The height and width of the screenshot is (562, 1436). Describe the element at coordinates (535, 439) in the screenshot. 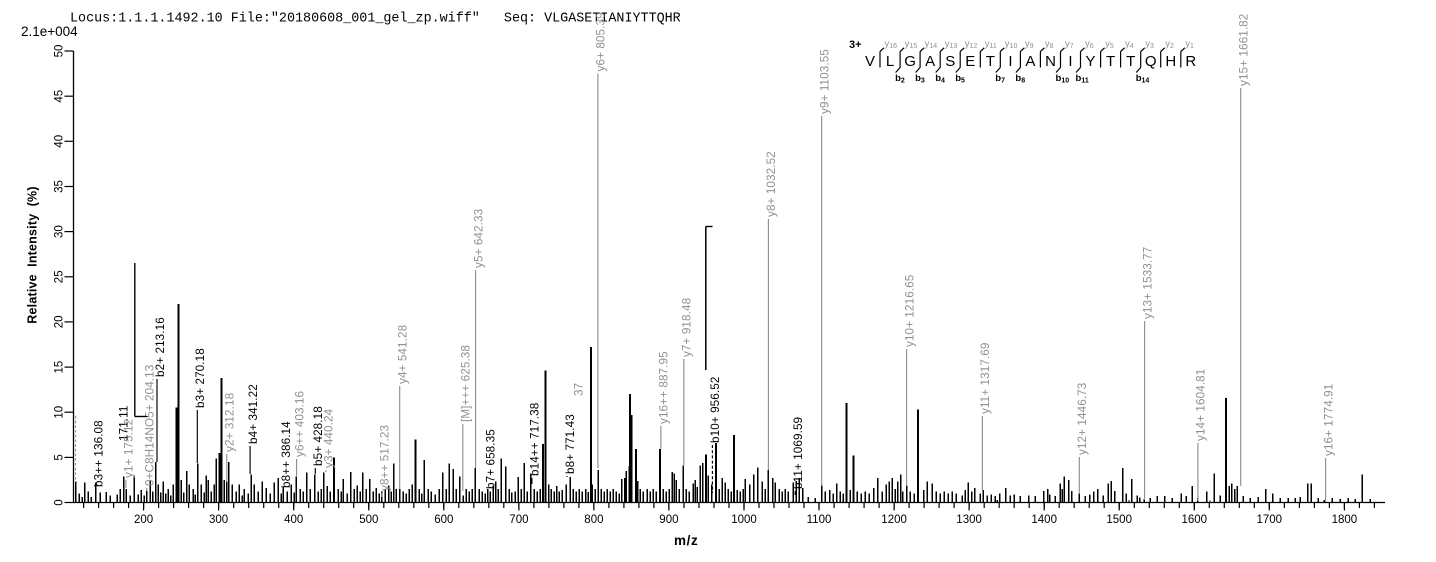

I see `svg-text: b14++ 717.38` at that location.